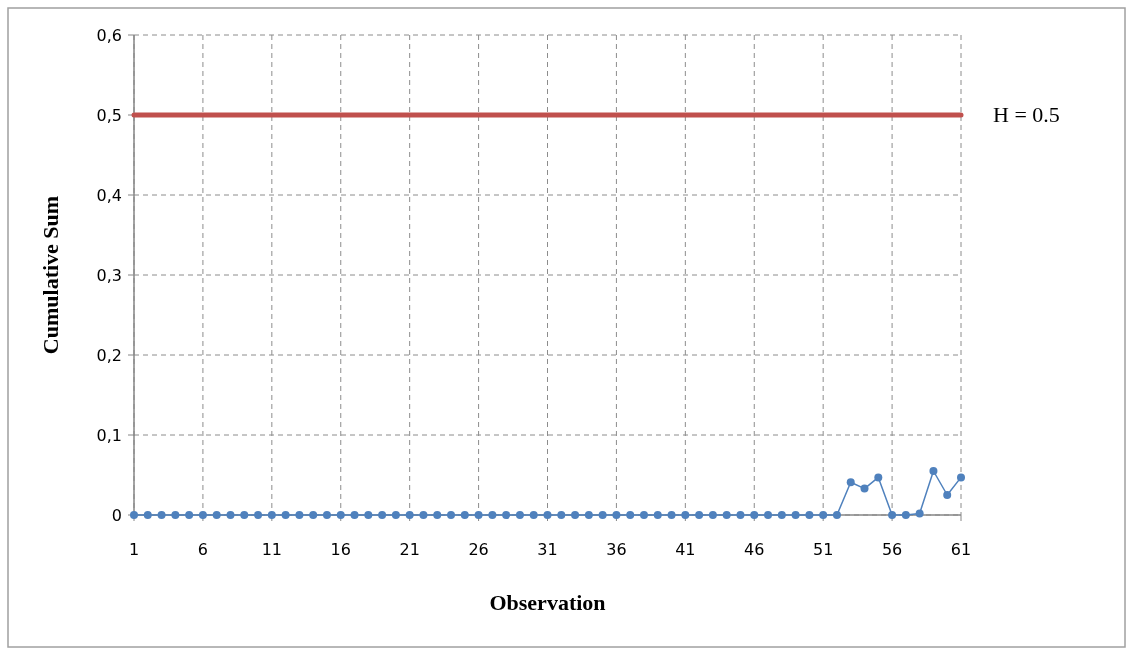 Image resolution: width=1127 pixels, height=649 pixels. Describe the element at coordinates (823, 549) in the screenshot. I see `x-tick-label: 51` at that location.